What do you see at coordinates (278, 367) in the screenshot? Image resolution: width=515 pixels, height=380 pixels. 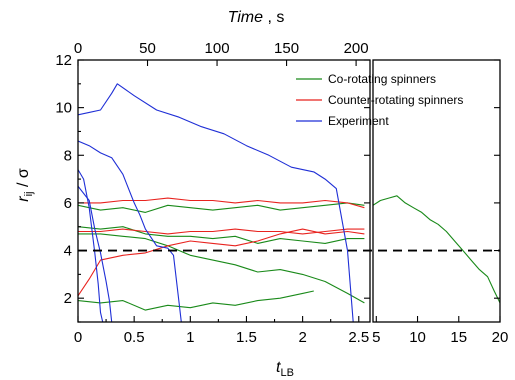 I see `x-axis-label: t` at bounding box center [278, 367].